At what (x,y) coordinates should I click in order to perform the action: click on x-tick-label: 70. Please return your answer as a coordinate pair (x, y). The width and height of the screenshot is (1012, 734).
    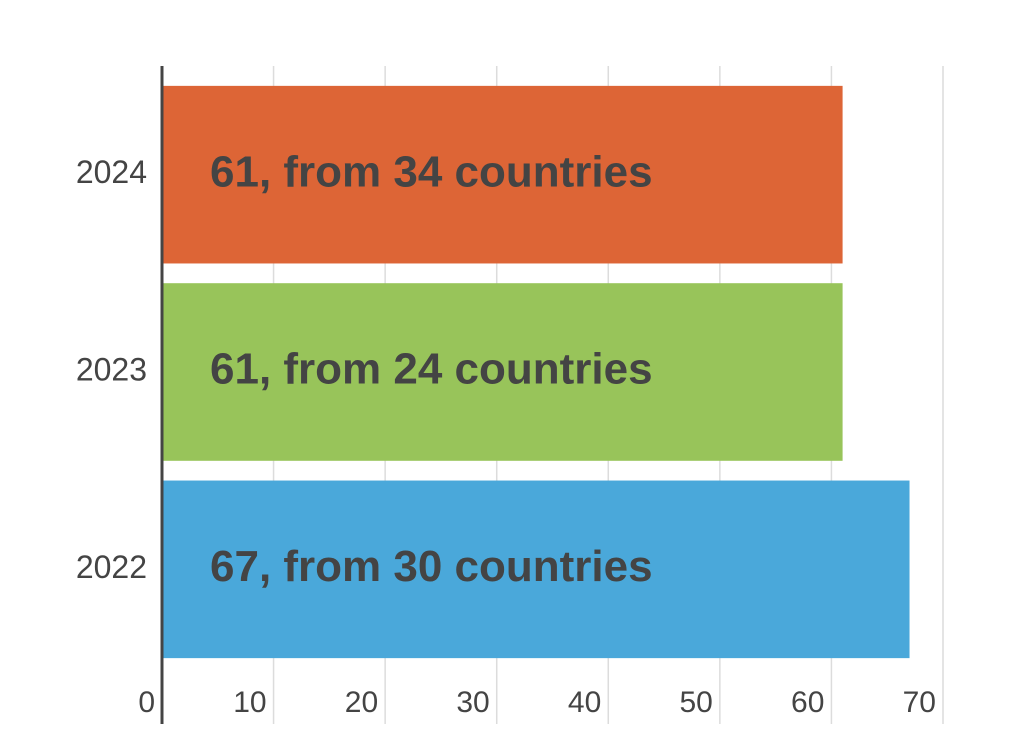
    Looking at the image, I should click on (919, 702).